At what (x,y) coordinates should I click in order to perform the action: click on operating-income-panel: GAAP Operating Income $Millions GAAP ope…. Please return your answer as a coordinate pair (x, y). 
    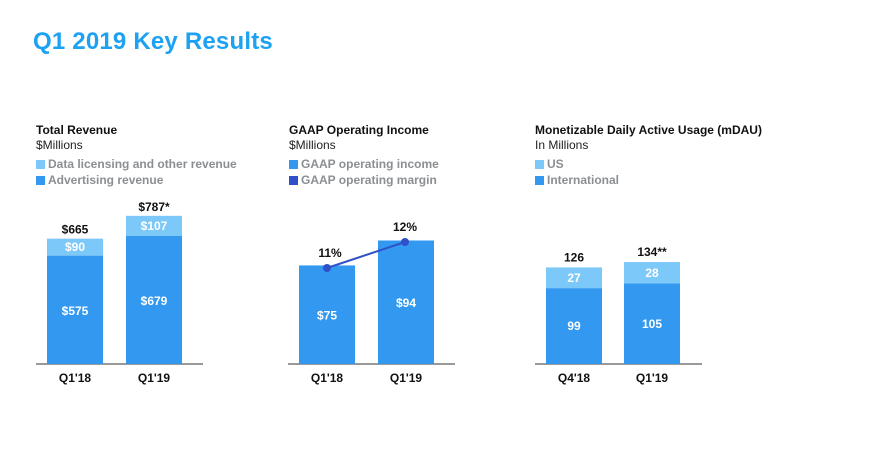
    Looking at the image, I should click on (409, 155).